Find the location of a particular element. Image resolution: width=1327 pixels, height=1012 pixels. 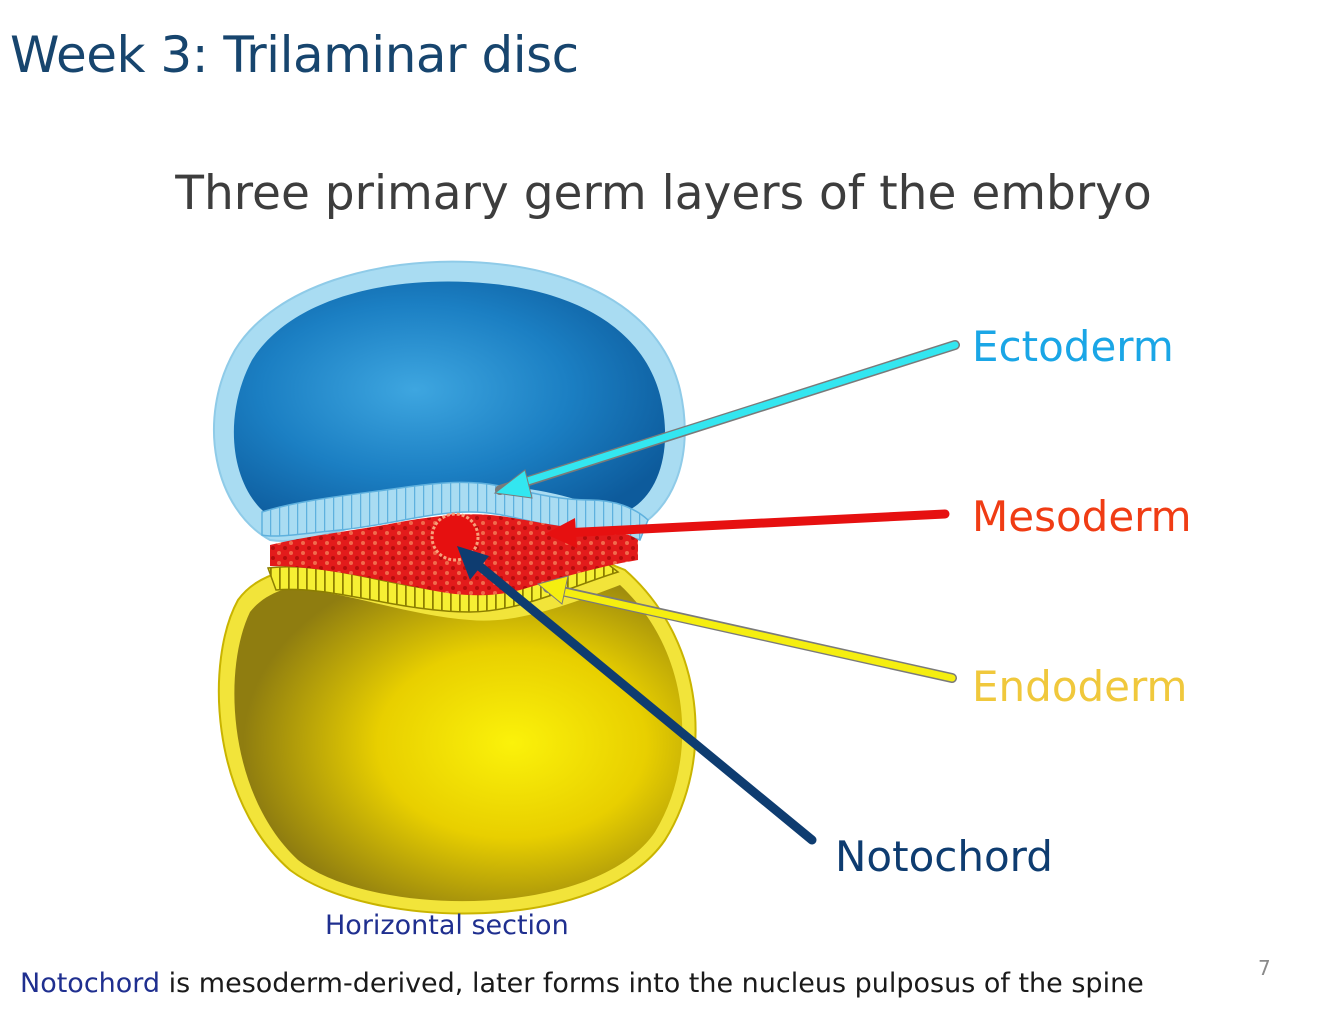

endoderm-label: Endoderm is located at coordinates (1080, 686).